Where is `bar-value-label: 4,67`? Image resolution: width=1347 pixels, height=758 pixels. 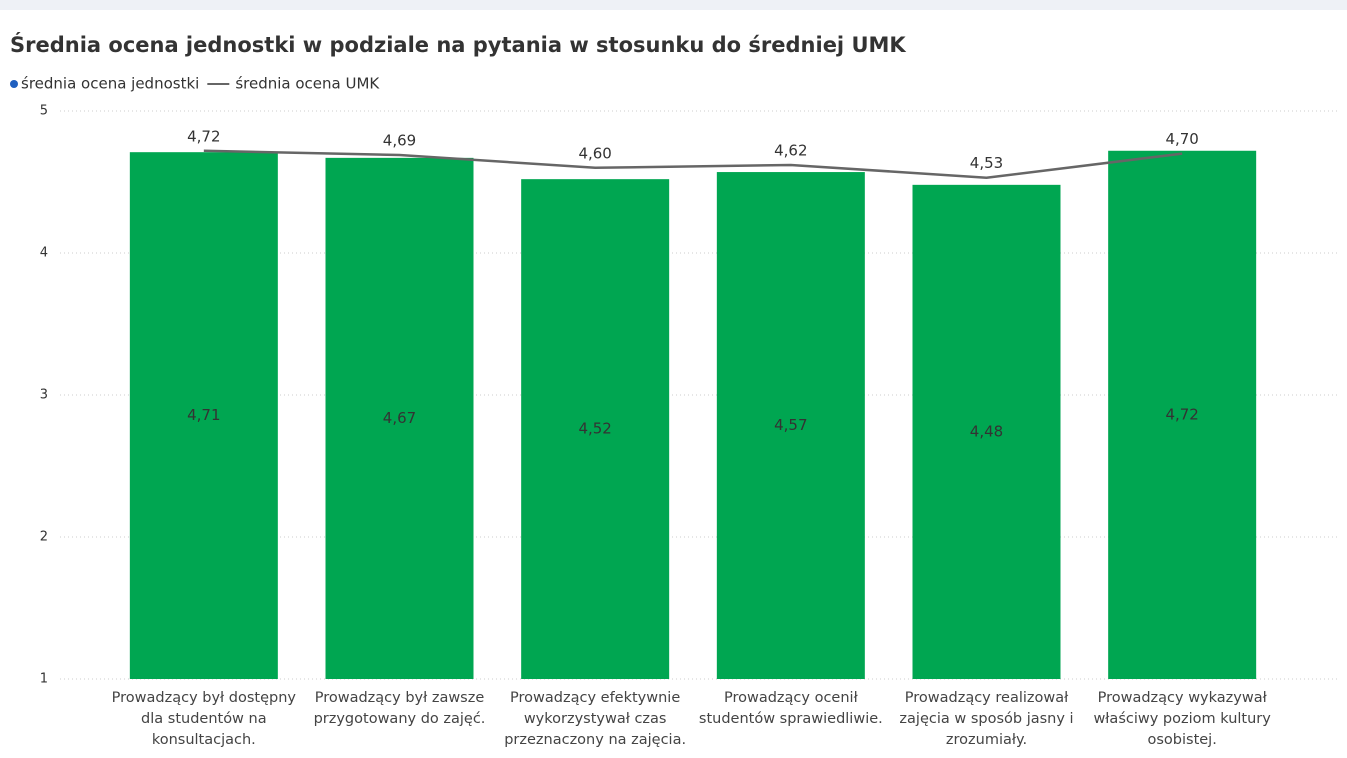
bar-value-label: 4,67 is located at coordinates (399, 418).